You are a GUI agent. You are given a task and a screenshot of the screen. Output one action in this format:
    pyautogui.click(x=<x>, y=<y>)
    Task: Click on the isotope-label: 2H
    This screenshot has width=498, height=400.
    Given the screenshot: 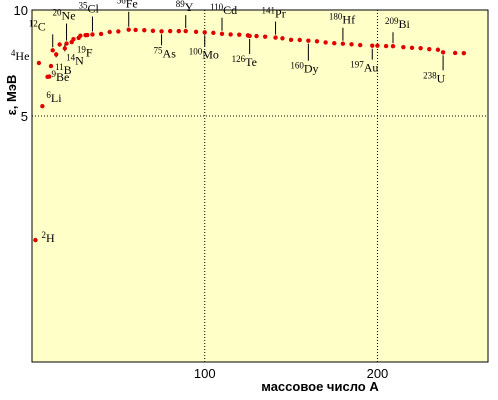 What is the action you would take?
    pyautogui.click(x=48, y=237)
    